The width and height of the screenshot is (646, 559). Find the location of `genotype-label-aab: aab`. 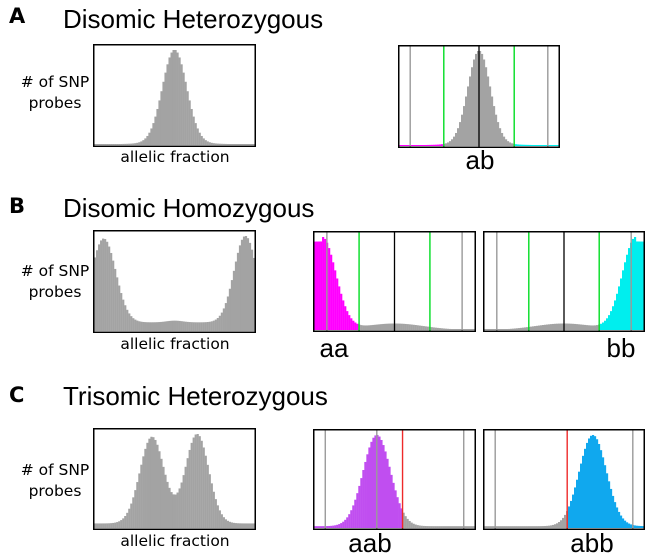

genotype-label-aab: aab is located at coordinates (370, 543).